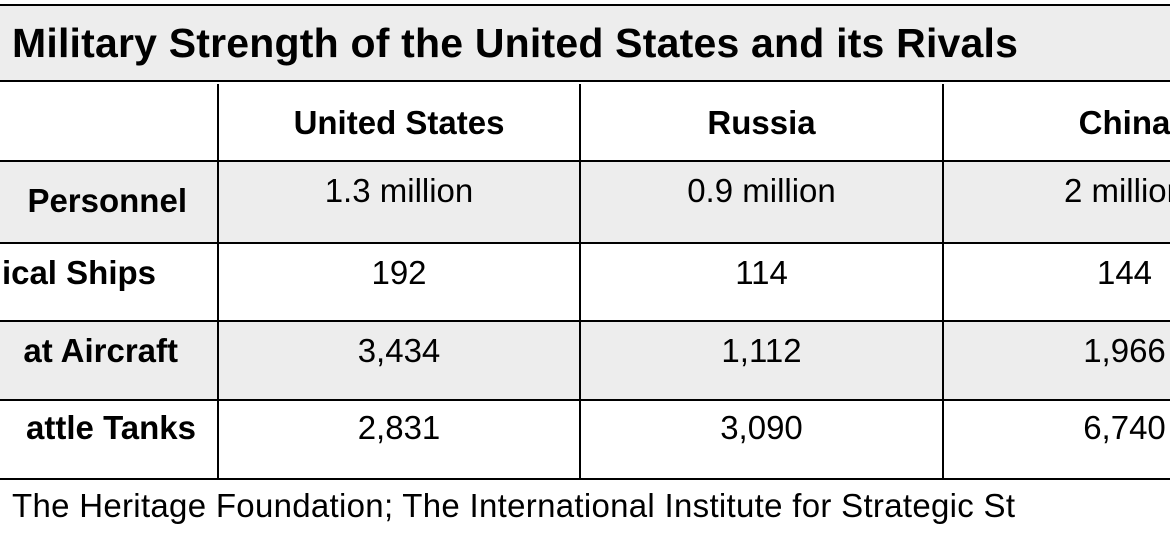 Image resolution: width=1170 pixels, height=534 pixels. Describe the element at coordinates (100, 350) in the screenshot. I see `row-label-aircraft: at Aircraft` at that location.